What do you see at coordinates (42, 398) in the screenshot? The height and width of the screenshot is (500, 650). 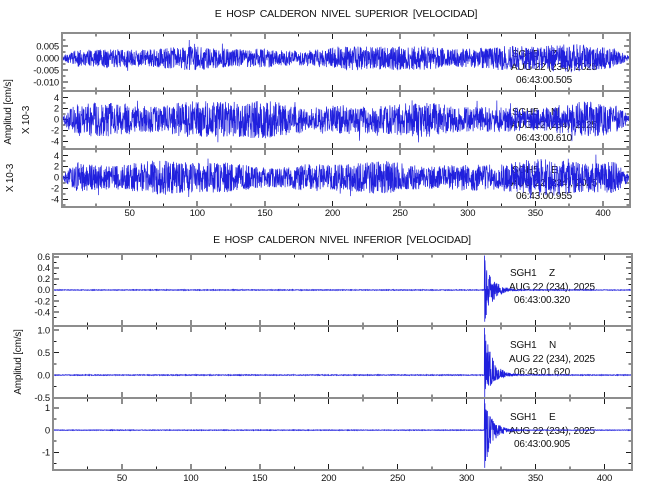 I see `y-tick-label: -0.5` at bounding box center [42, 398].